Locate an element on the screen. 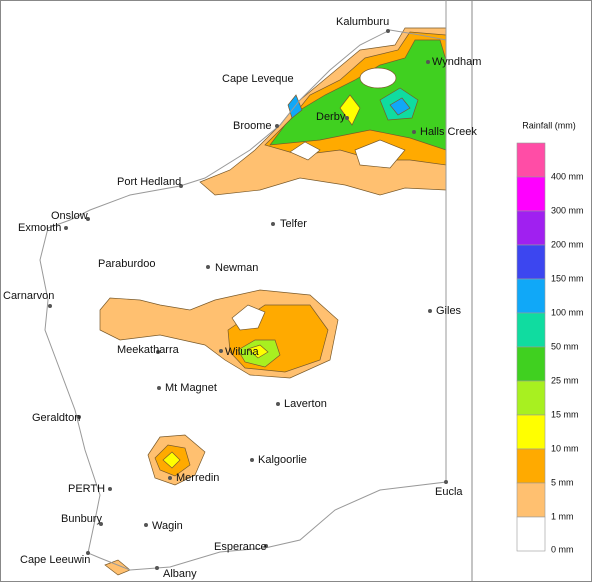 This screenshot has height=582, width=592. legend-label: 100 mm is located at coordinates (567, 312).